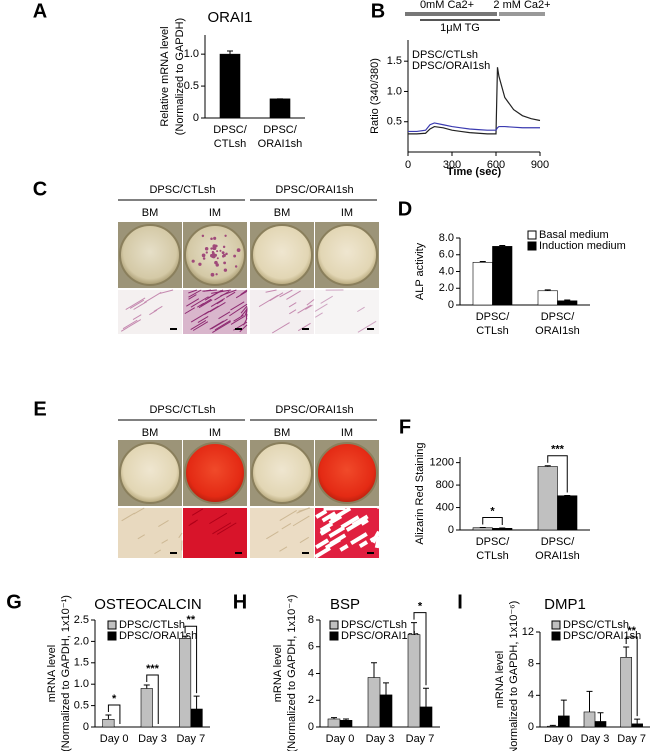 The width and height of the screenshot is (667, 751). I want to click on micrograph, so click(150, 533).